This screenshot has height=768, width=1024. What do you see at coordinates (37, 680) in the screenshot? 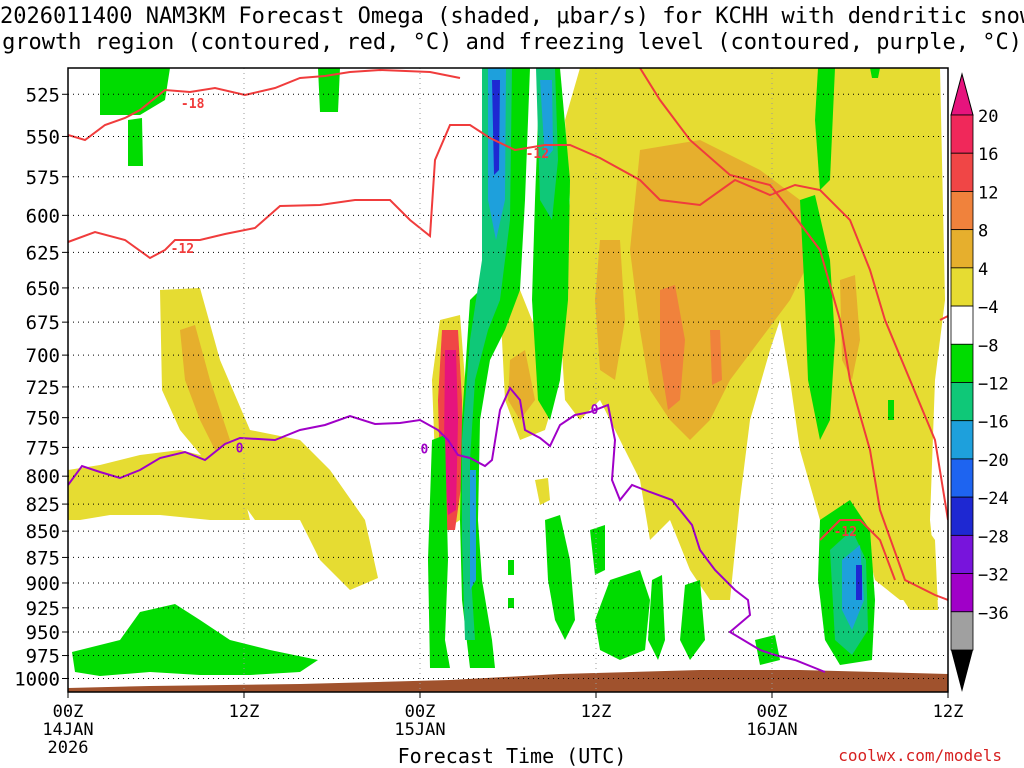
I see `y-tick-label: 1000` at bounding box center [37, 680].